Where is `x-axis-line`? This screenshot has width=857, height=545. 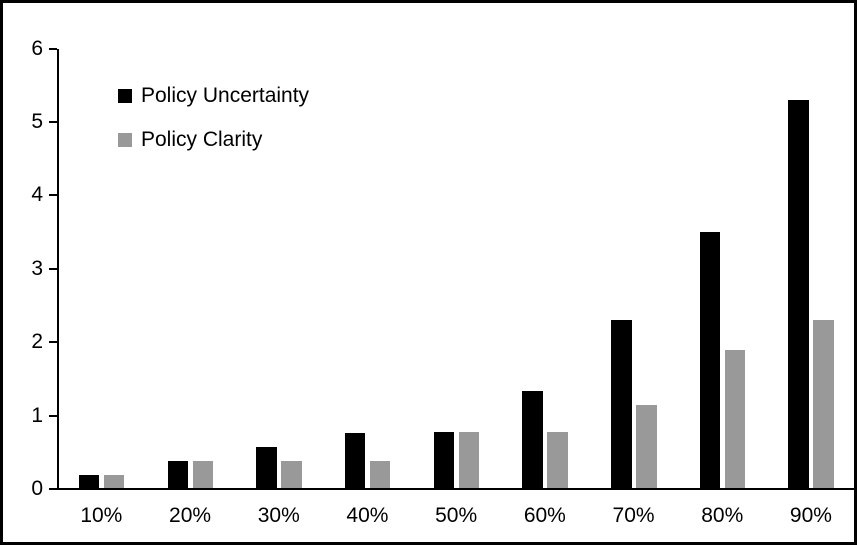
x-axis-line is located at coordinates (455, 488).